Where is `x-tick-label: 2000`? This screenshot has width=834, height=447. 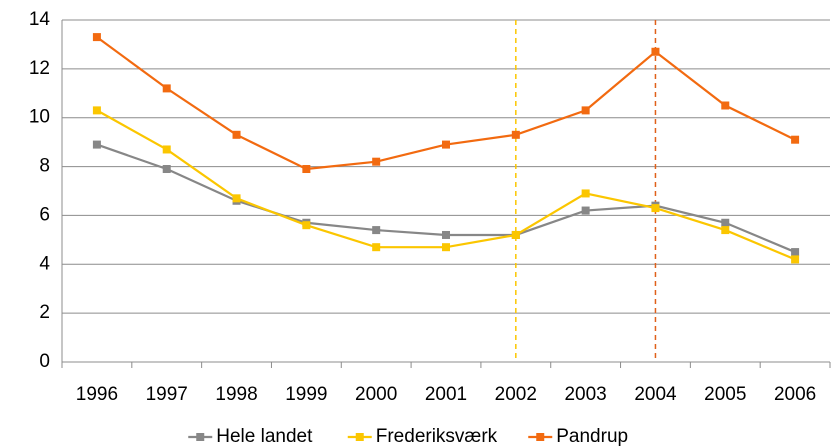
x-tick-label: 2000 is located at coordinates (376, 394).